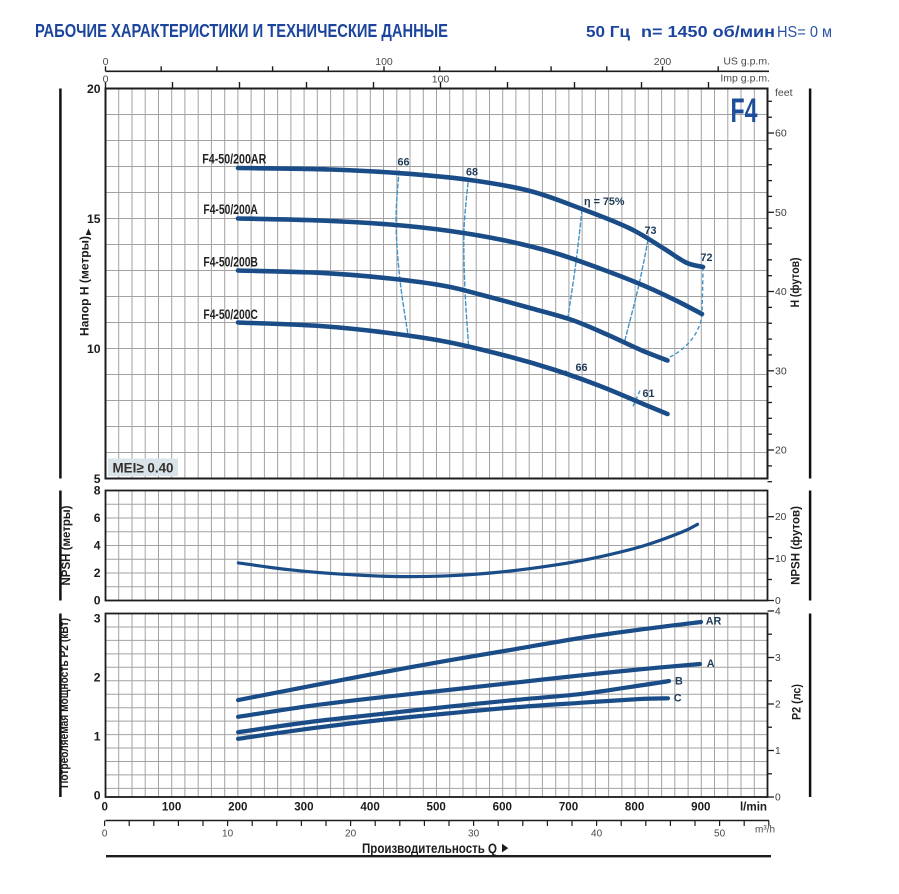 This screenshot has width=899, height=894. What do you see at coordinates (765, 830) in the screenshot?
I see `svg-text: m³/h` at bounding box center [765, 830].